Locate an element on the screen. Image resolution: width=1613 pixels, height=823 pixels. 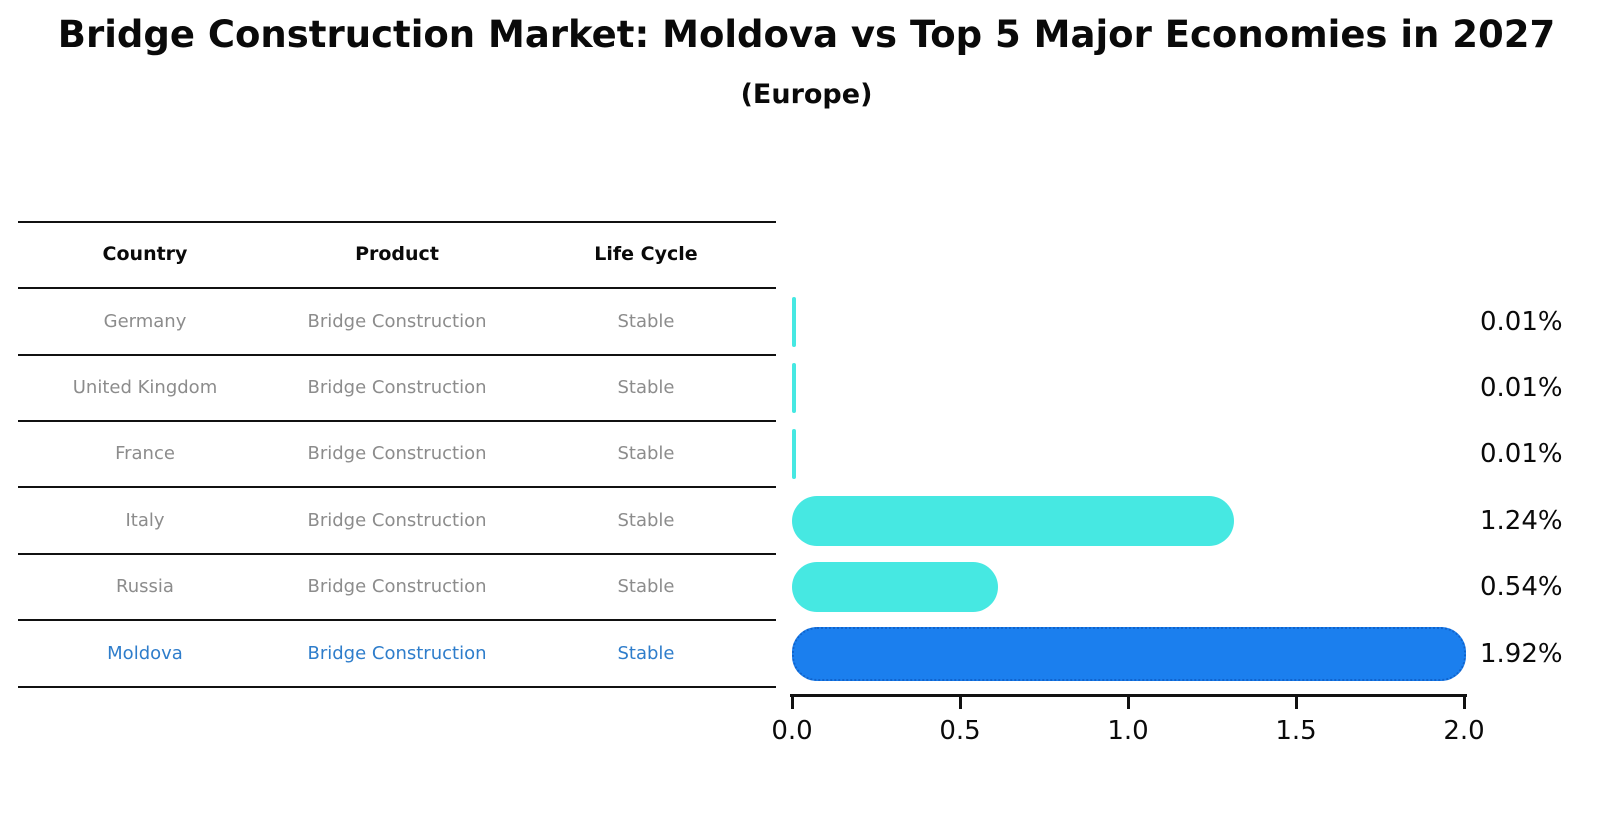
cell-country: Russia is located at coordinates (145, 586).